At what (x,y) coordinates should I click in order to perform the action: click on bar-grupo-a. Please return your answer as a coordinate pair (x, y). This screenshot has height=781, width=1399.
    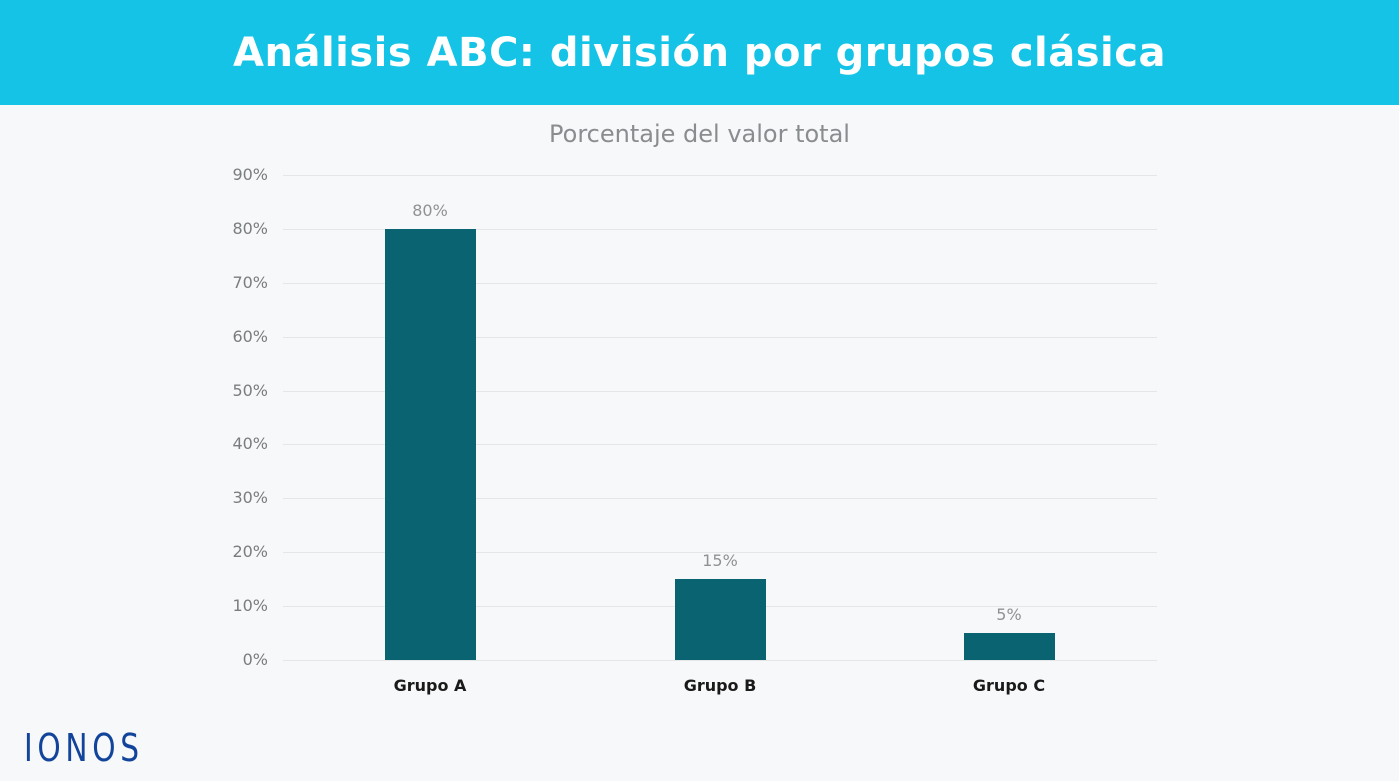
    Looking at the image, I should click on (430, 444).